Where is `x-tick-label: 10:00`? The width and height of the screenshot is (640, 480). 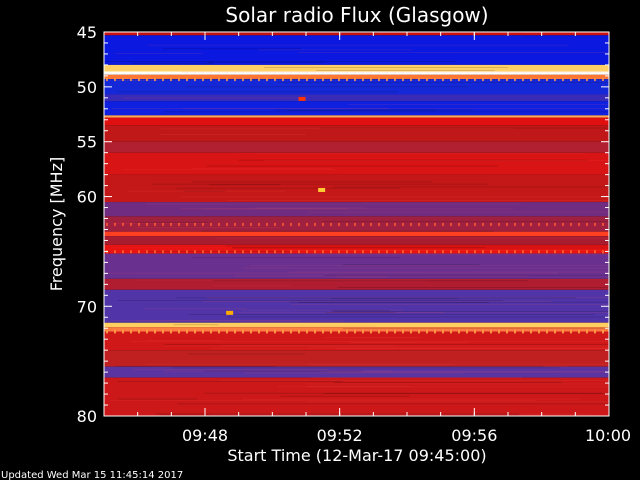 x-tick-label: 10:00 is located at coordinates (608, 435).